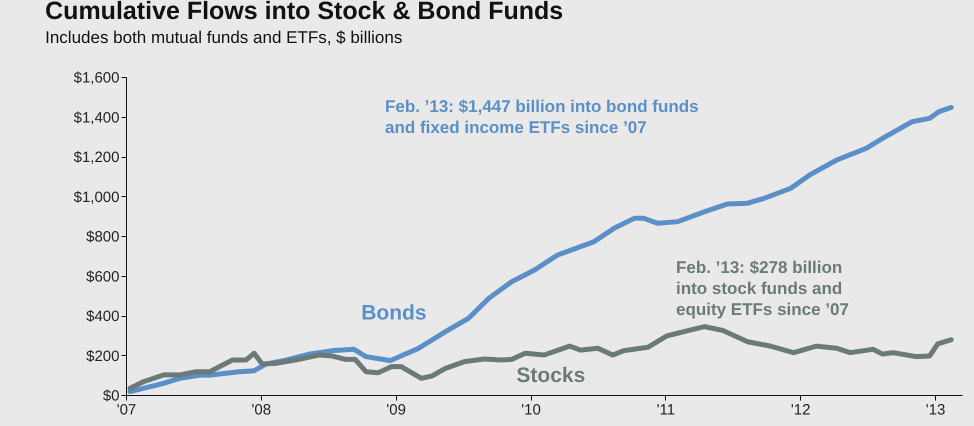  I want to click on annotation: Feb. ’13: $1,447 billion into bond funds and fixed income ETFs since ’07, so click(542, 117).